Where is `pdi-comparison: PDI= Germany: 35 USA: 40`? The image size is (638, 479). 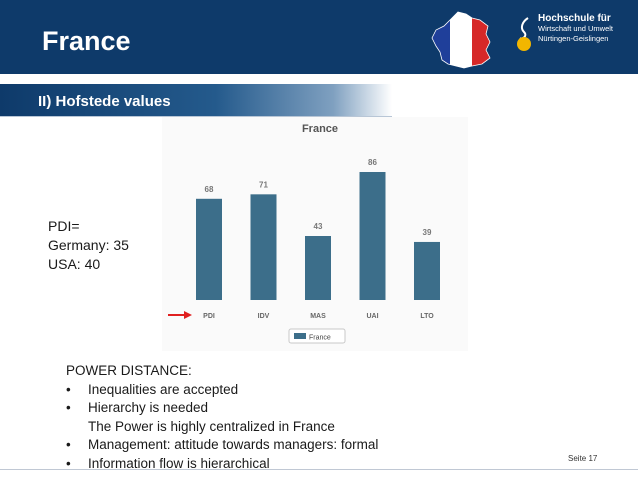 pdi-comparison: PDI= Germany: 35 USA: 40 is located at coordinates (88, 245).